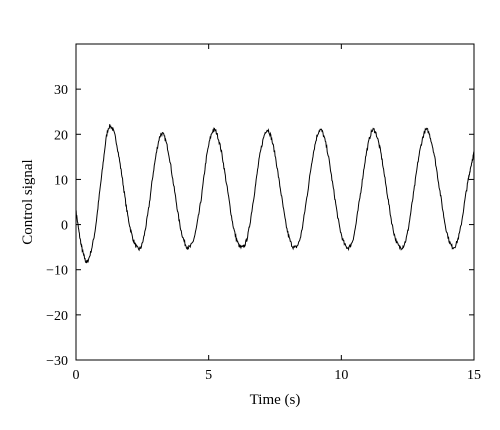  Describe the element at coordinates (275, 400) in the screenshot. I see `x-axis-label: Time (s)` at that location.